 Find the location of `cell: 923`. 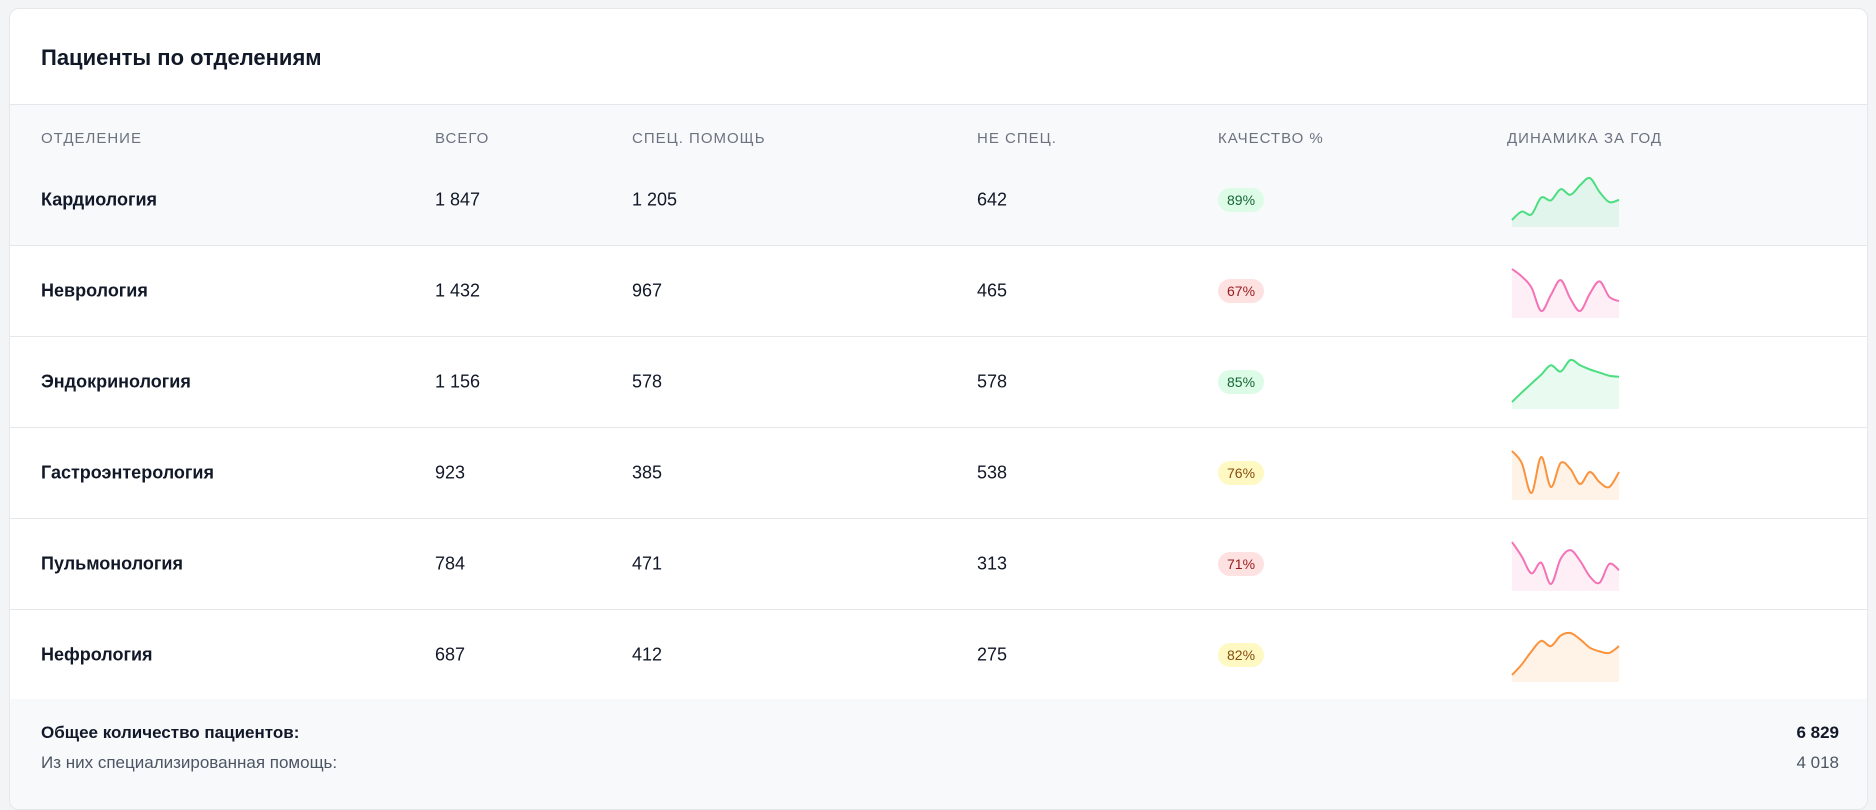

cell: 923 is located at coordinates (450, 472).